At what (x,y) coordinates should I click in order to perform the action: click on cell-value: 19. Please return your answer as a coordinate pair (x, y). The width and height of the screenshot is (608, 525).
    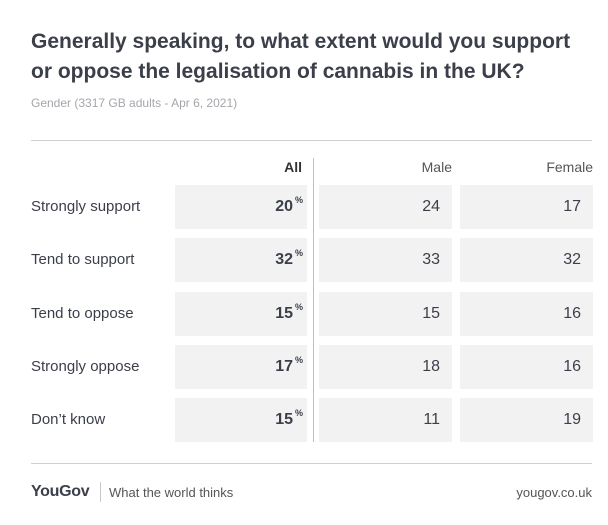
    Looking at the image, I should click on (572, 420).